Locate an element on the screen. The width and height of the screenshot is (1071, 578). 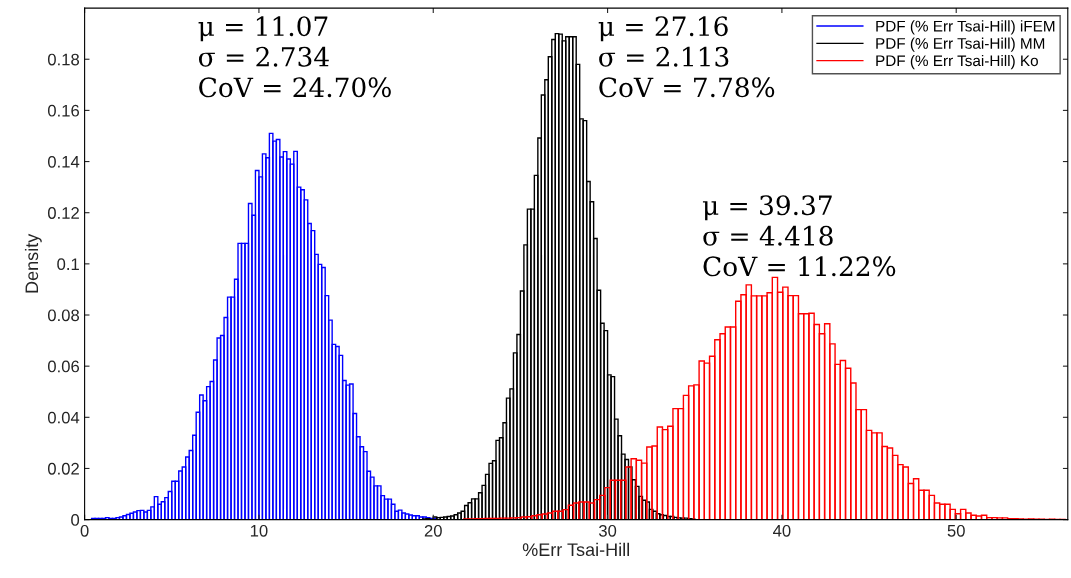
y-tick-label: 0.12 is located at coordinates (63, 213).